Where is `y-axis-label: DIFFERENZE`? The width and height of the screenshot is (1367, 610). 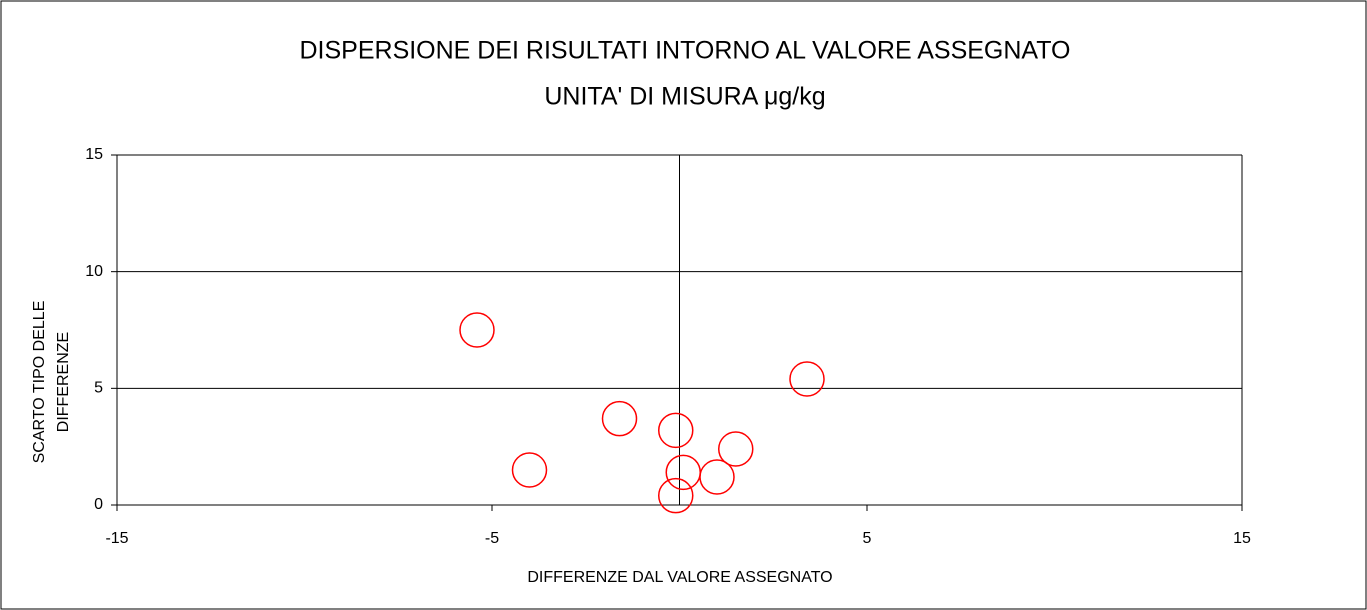
y-axis-label: DIFFERENZE is located at coordinates (63, 382).